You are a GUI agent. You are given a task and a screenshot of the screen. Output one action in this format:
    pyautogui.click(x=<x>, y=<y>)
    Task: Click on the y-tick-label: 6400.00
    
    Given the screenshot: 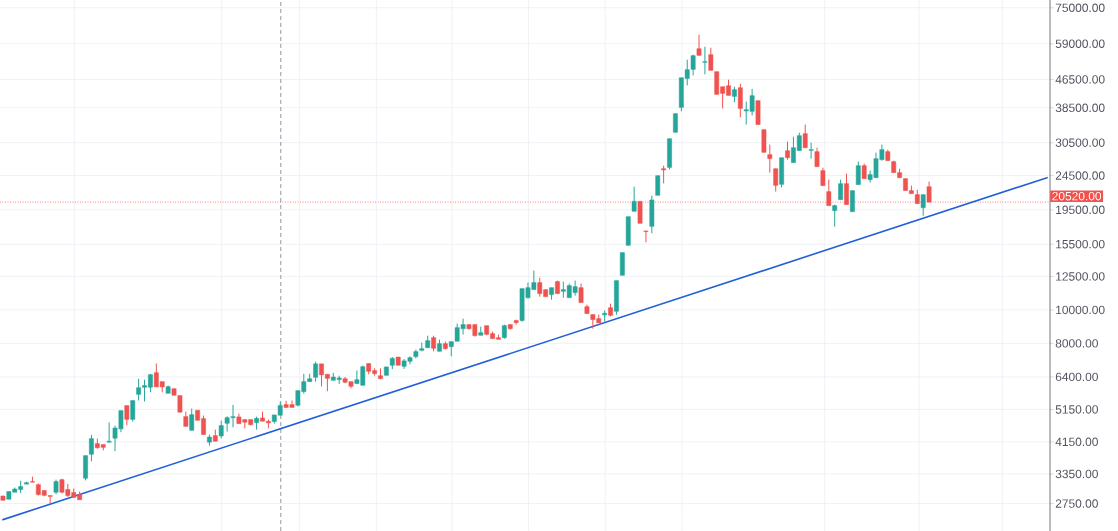 What is the action you would take?
    pyautogui.click(x=1076, y=377)
    